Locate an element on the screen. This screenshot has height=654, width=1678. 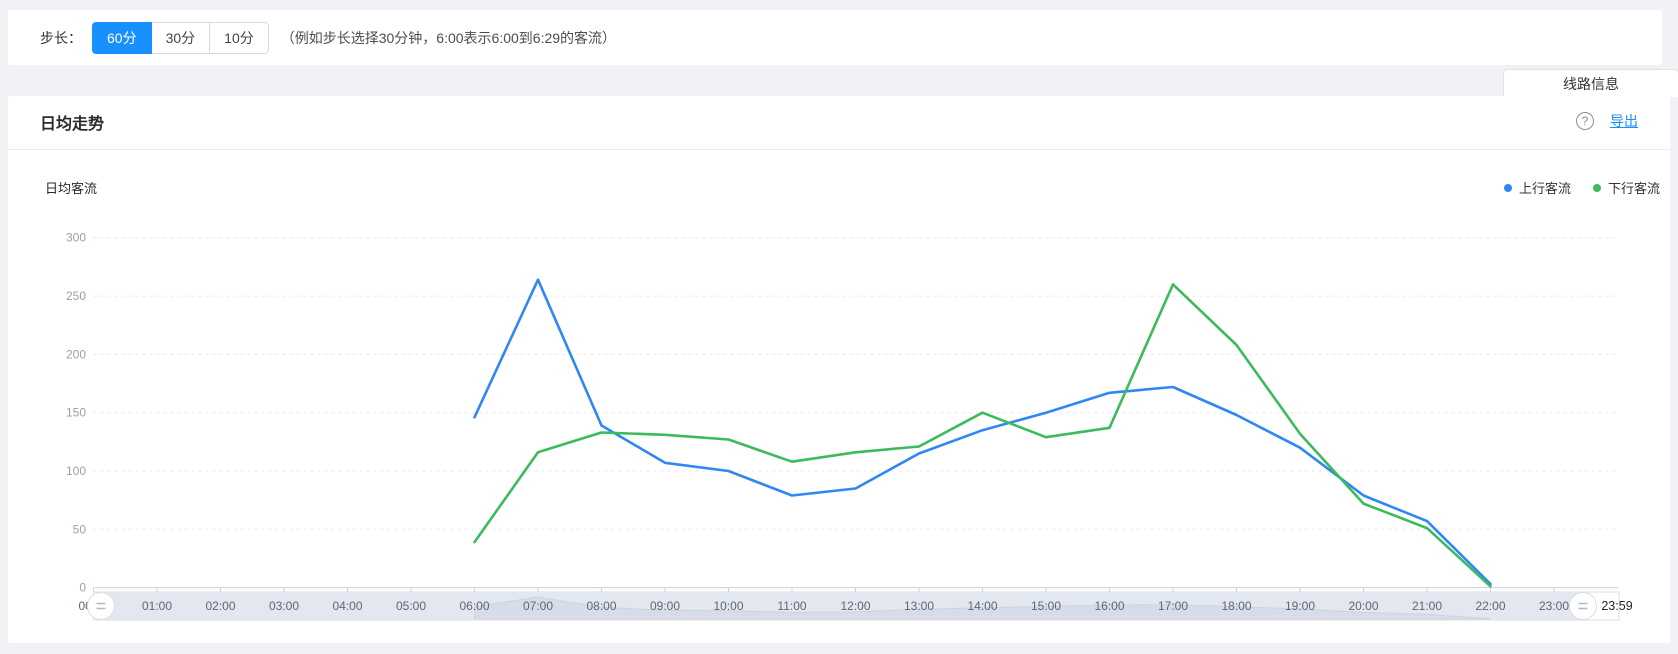
datazoom-data-shadow is located at coordinates (982, 608).